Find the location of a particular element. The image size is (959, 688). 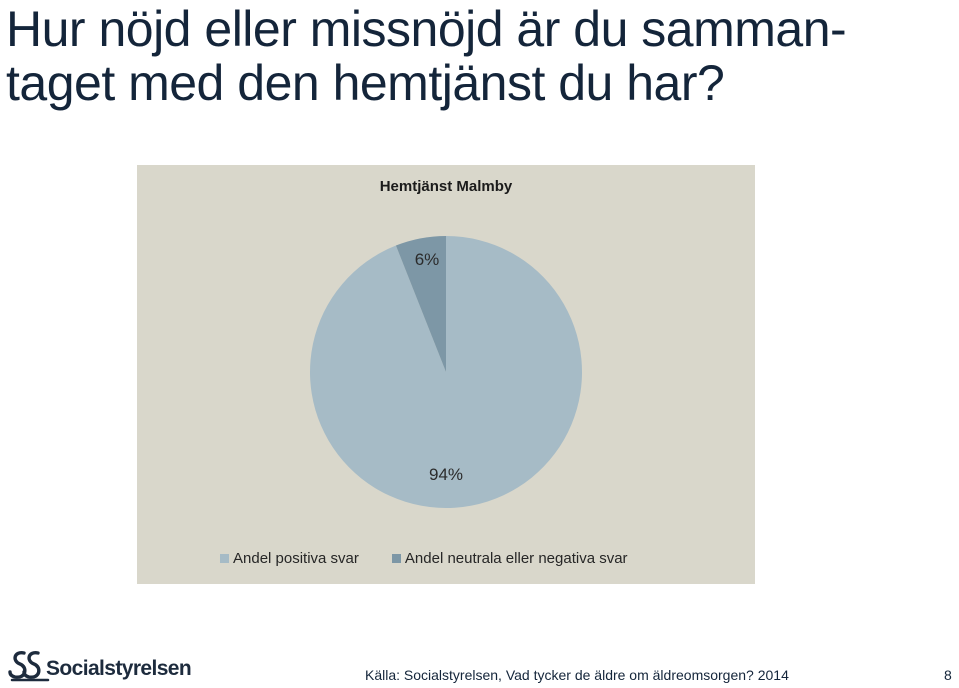

legend-item-positive: Andel positiva svar is located at coordinates (289, 558).